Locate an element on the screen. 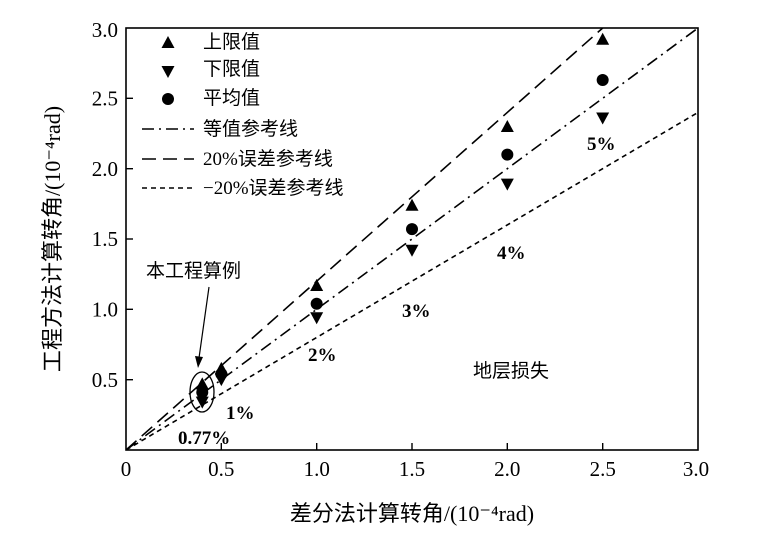 This screenshot has height=536, width=761. percent-label: 2% is located at coordinates (322, 355).